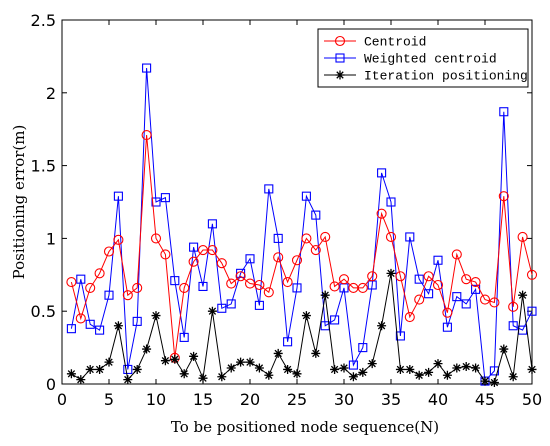  Describe the element at coordinates (51, 93) in the screenshot. I see `y-tick-label: 2` at that location.